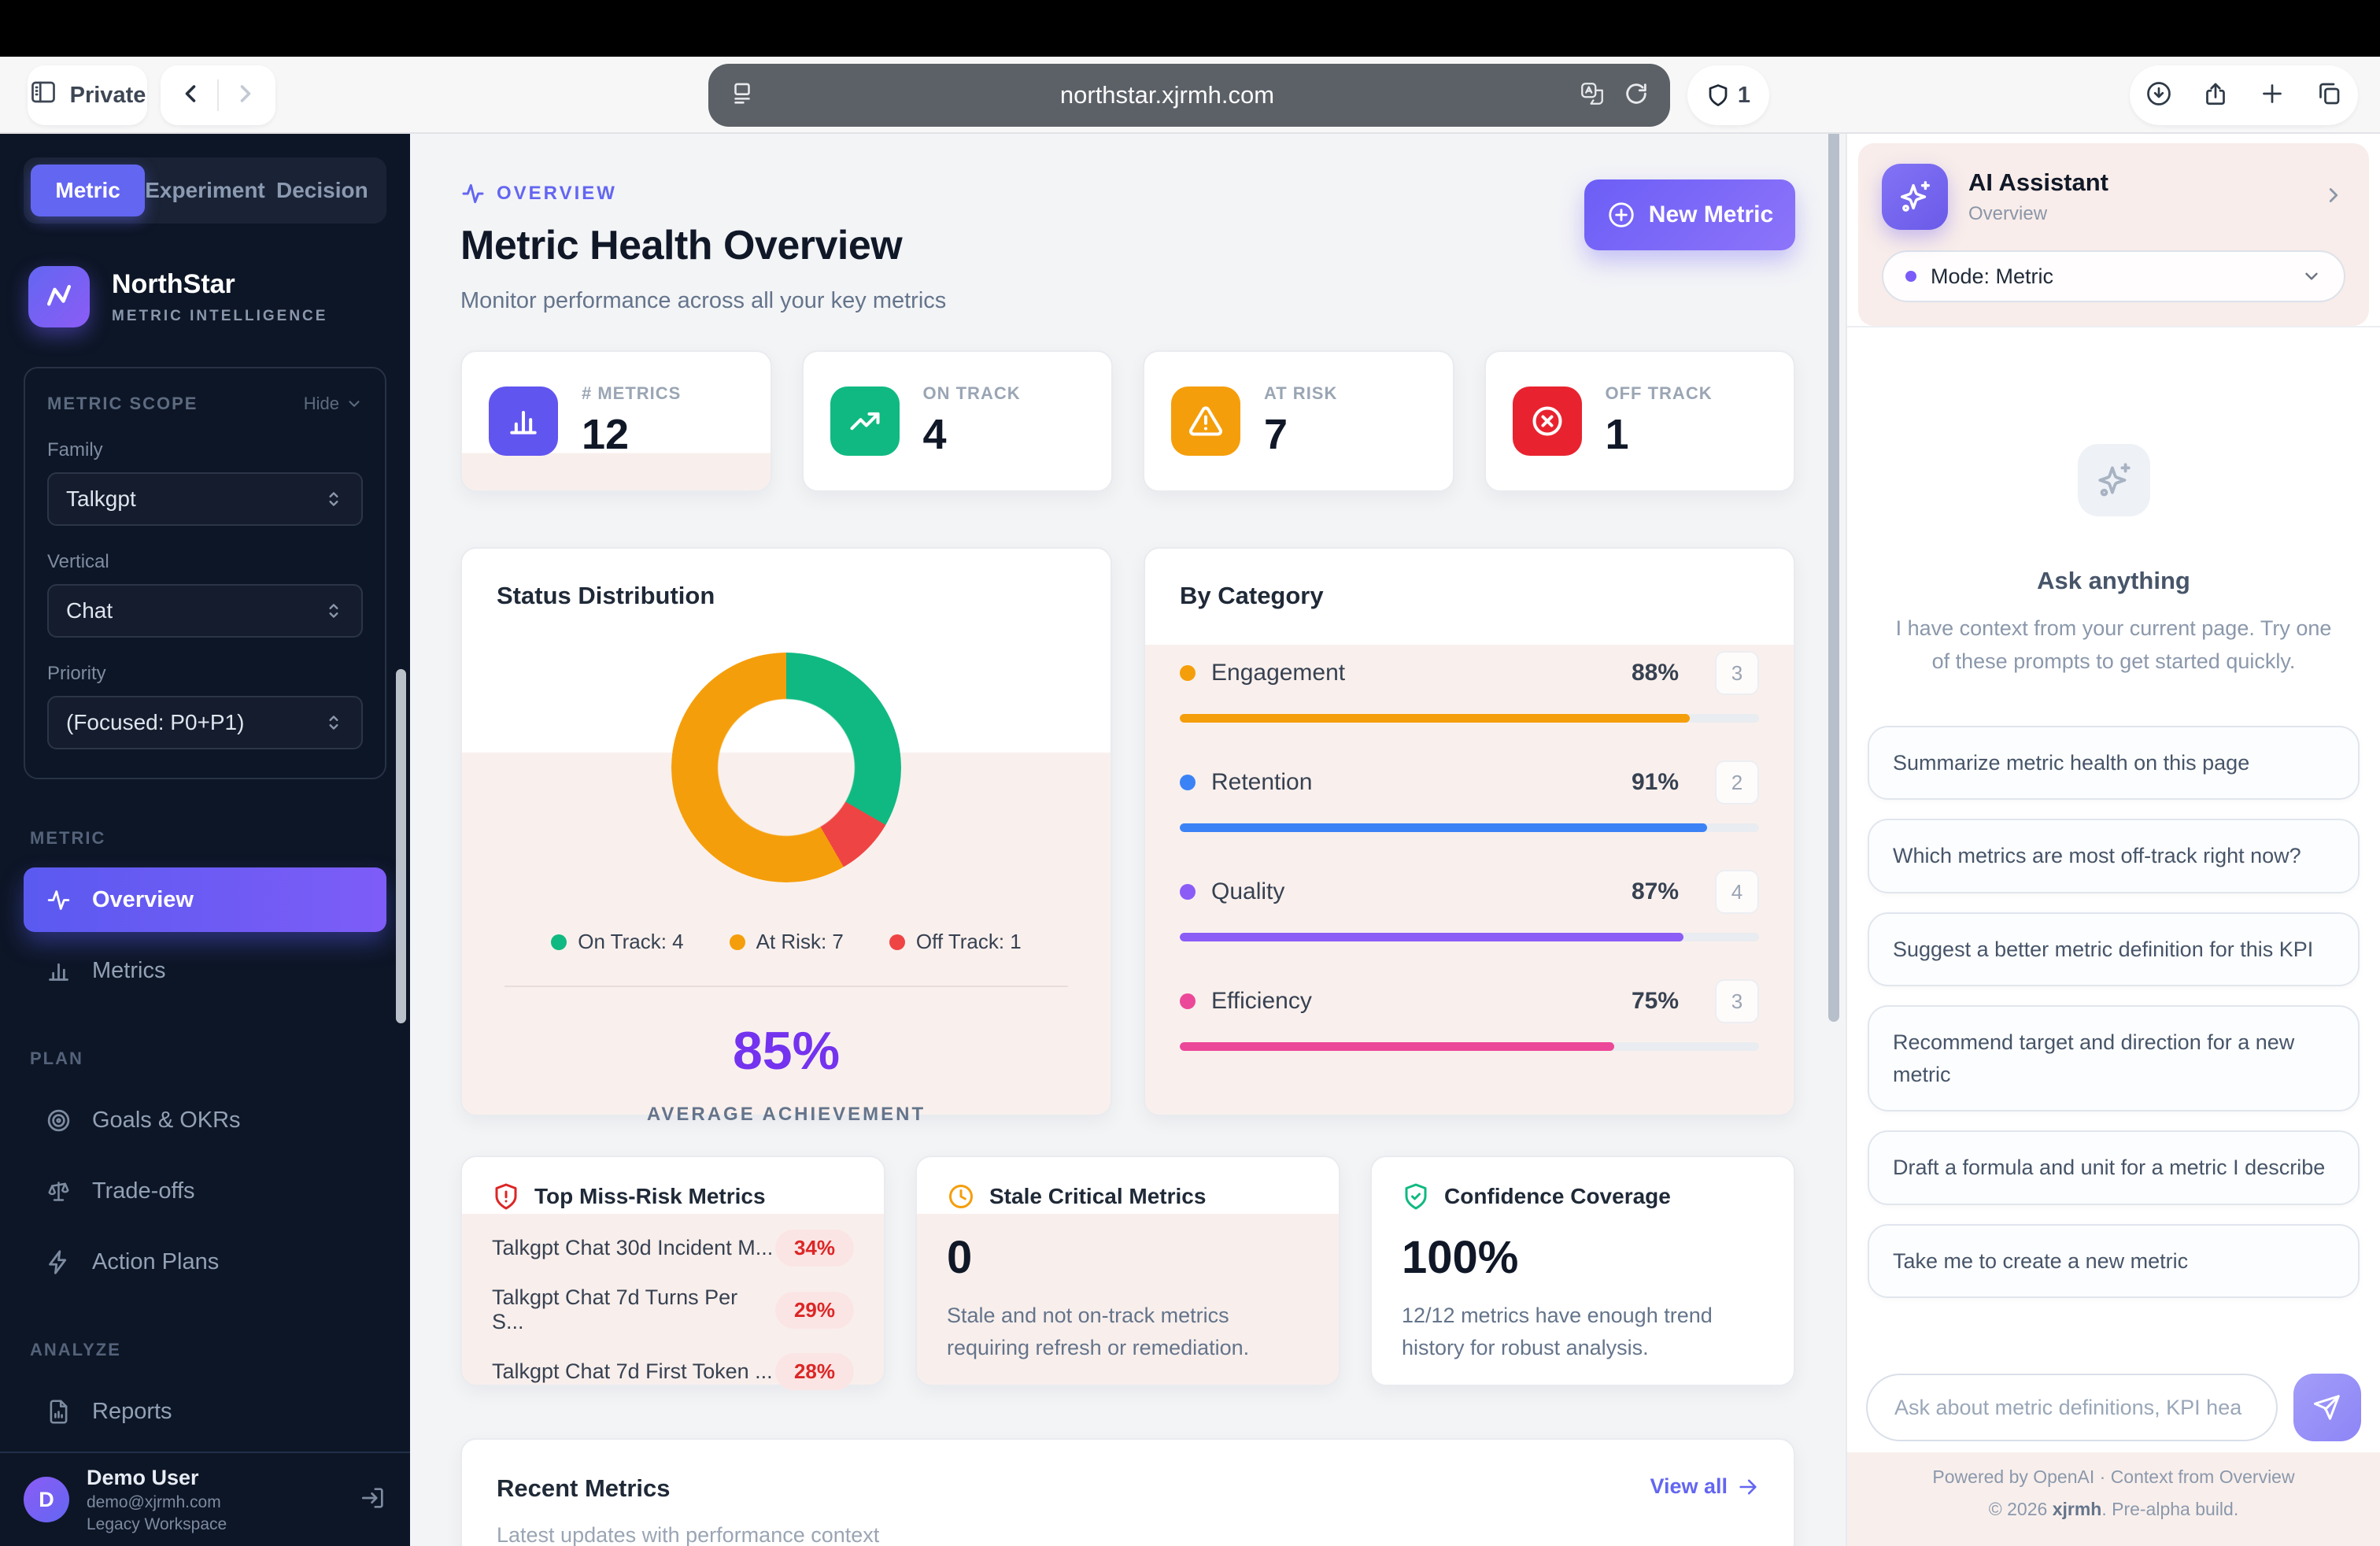 This screenshot has width=2380, height=1546. What do you see at coordinates (616, 421) in the screenshot?
I see `kpi-card-metrics: # METRICS 12` at bounding box center [616, 421].